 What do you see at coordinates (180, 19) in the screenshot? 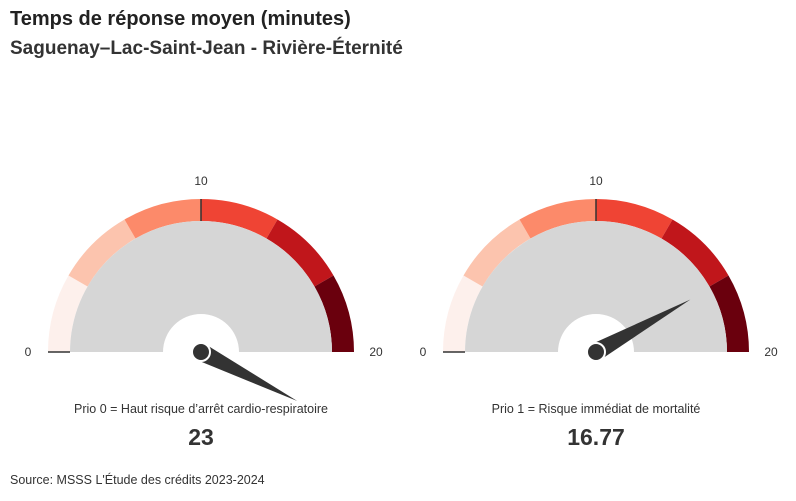
I see `chart-title: Temps de réponse moyen (minutes)` at bounding box center [180, 19].